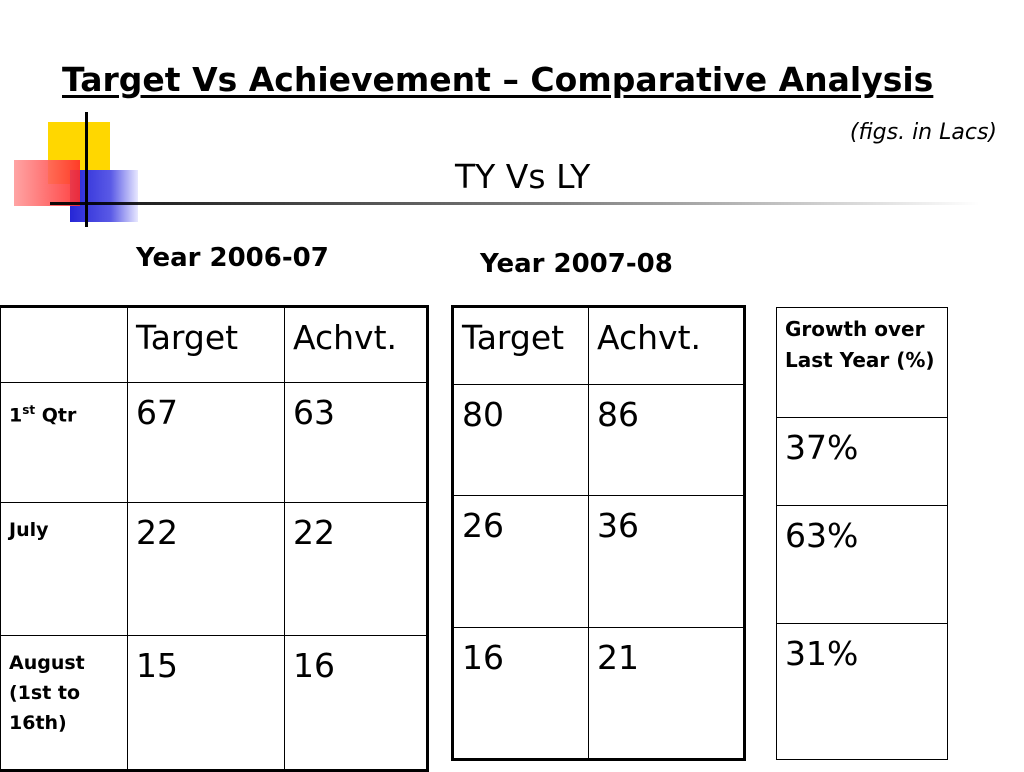 Image resolution: width=1024 pixels, height=772 pixels. What do you see at coordinates (16, 415) in the screenshot?
I see `row-label-q1-number: 1` at bounding box center [16, 415].